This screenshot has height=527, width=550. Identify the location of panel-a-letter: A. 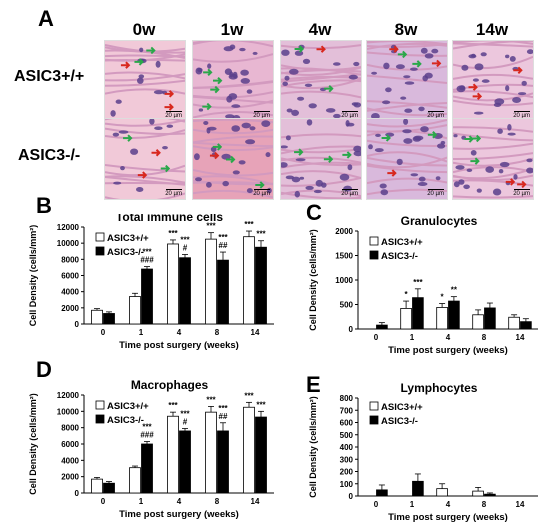
(46, 18).